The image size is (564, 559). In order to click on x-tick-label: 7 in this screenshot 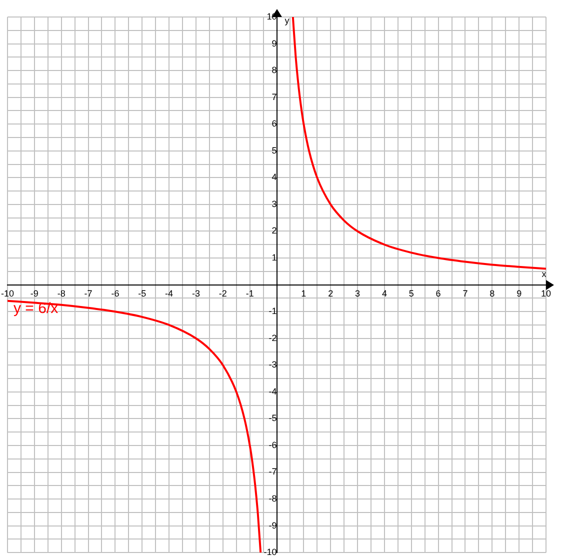, I will do `click(465, 293)`.